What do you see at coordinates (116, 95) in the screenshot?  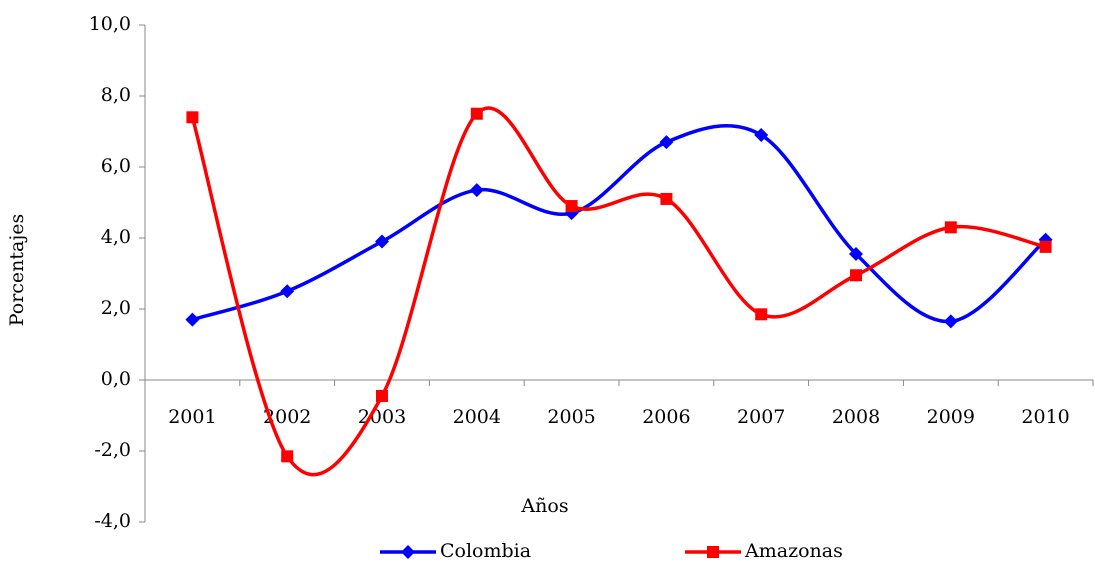 I see `y-tick-label: 8,0` at bounding box center [116, 95].